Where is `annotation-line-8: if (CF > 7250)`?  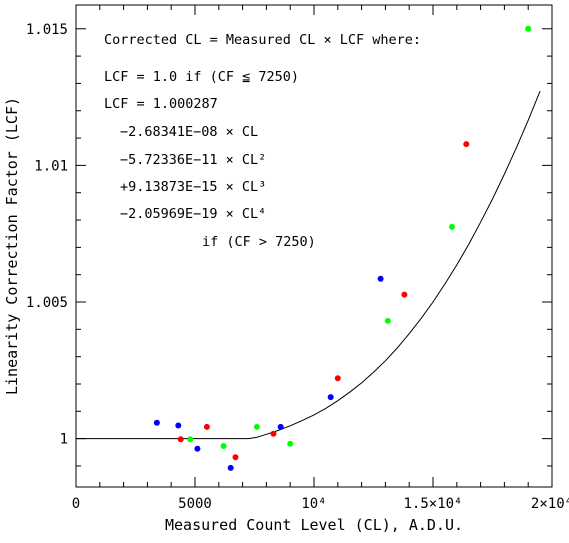
annotation-line-8: if (CF > 7250) is located at coordinates (259, 242).